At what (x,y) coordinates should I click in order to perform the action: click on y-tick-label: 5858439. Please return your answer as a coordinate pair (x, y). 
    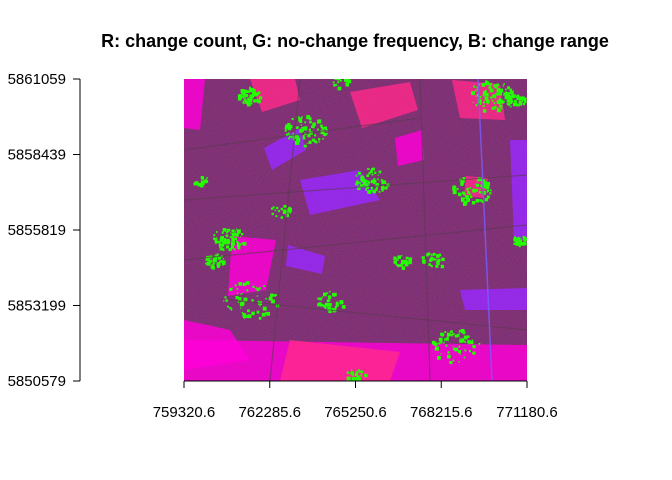
    Looking at the image, I should click on (37, 155).